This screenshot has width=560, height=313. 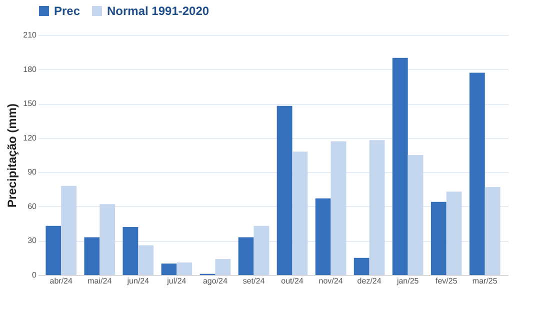 What do you see at coordinates (176, 281) in the screenshot?
I see `x-tick-label: jul/24` at bounding box center [176, 281].